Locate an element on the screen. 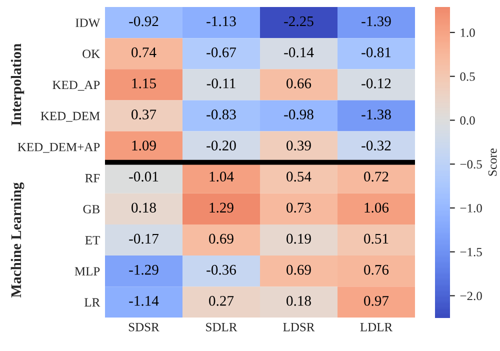  x-tick-label: LDLR is located at coordinates (376, 327).